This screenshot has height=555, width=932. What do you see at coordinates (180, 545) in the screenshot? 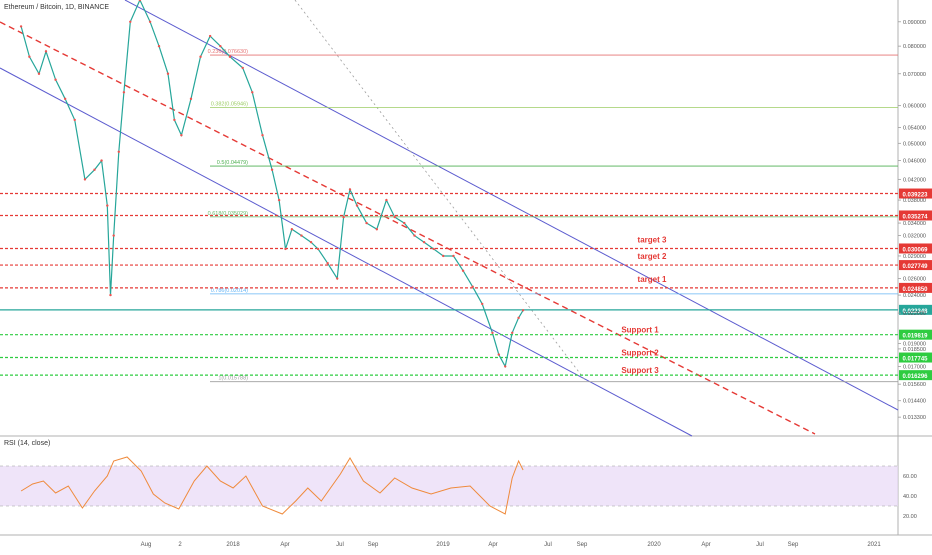
I see `time-axis-label-1: 2` at bounding box center [180, 545].